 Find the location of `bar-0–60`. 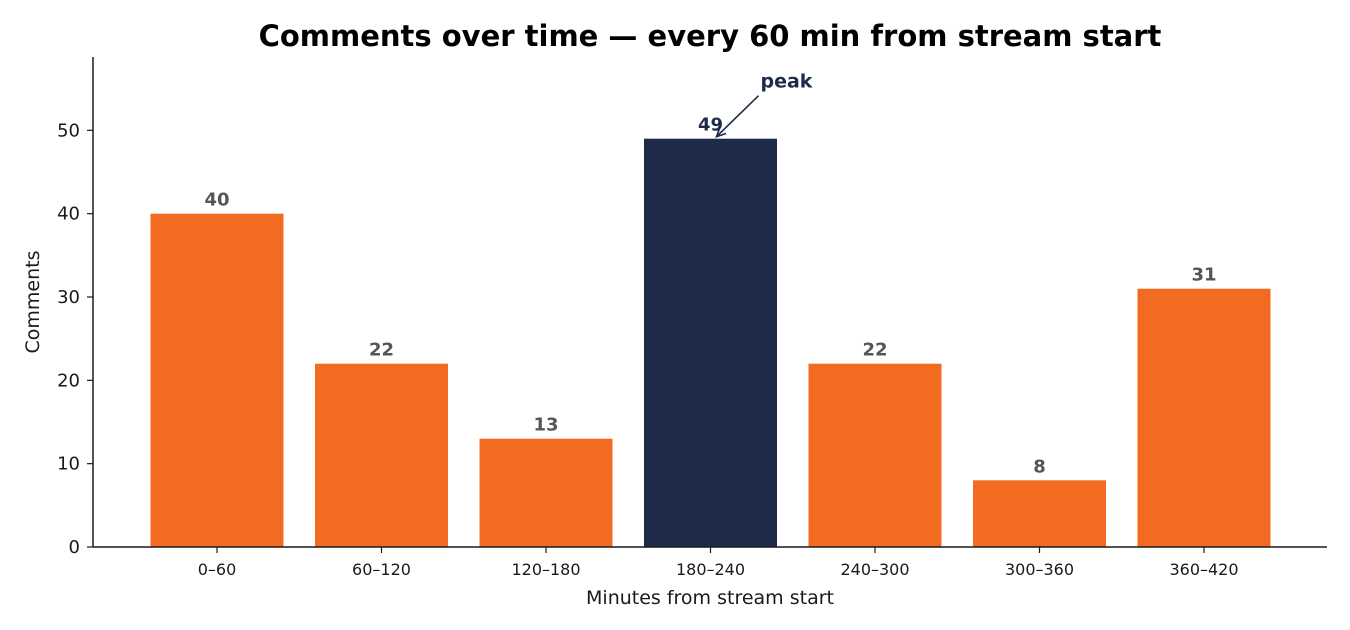

bar-0–60 is located at coordinates (217, 380).